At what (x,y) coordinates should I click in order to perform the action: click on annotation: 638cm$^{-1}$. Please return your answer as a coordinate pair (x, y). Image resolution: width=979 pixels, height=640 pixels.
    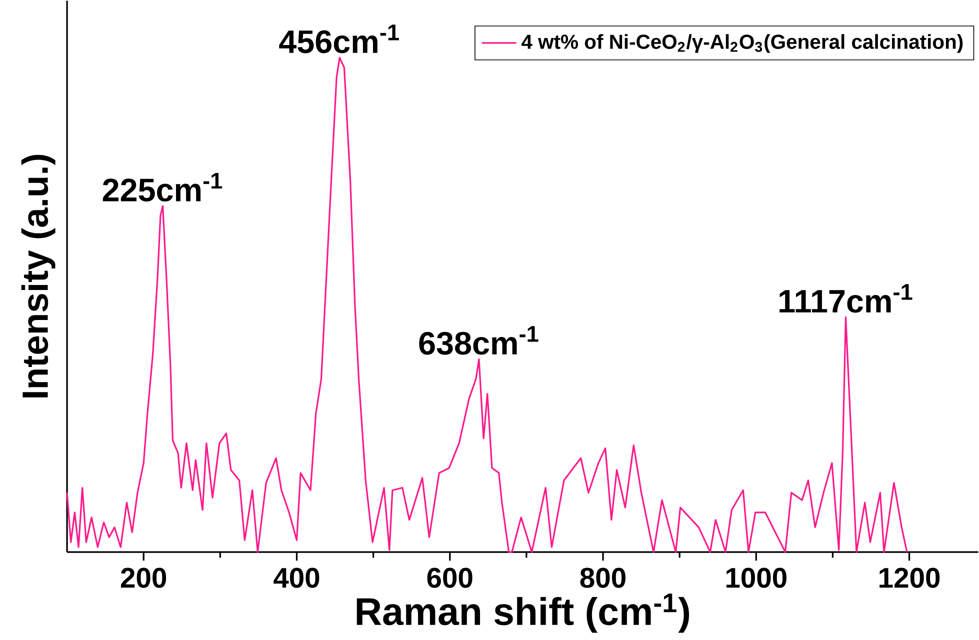
    Looking at the image, I should click on (478, 340).